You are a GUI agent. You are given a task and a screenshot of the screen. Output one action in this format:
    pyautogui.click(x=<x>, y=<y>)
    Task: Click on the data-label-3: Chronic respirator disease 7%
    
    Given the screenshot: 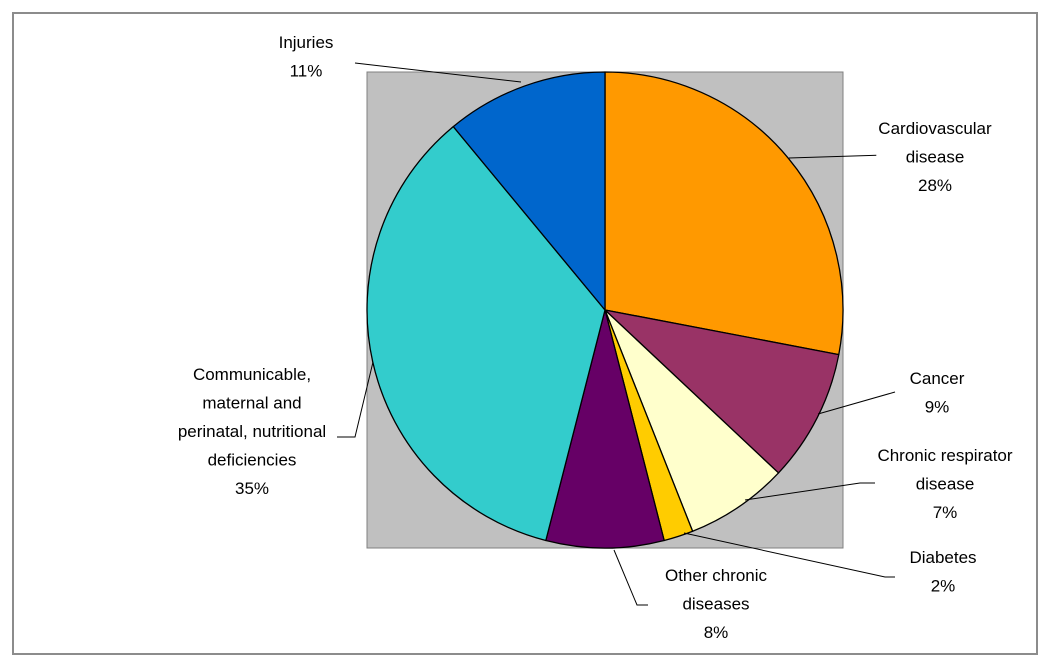 What is the action you would take?
    pyautogui.click(x=944, y=484)
    